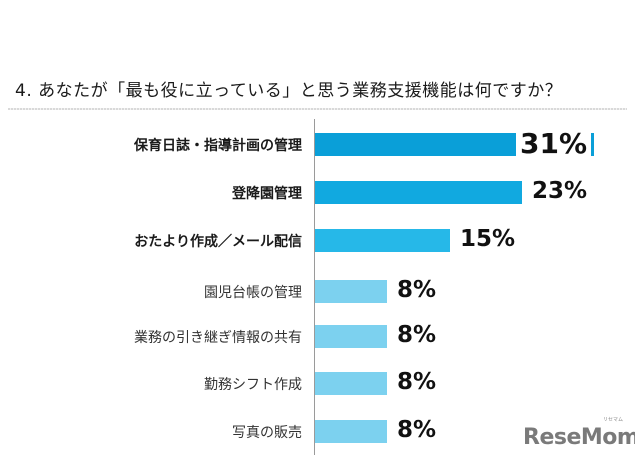 The image size is (635, 465). Describe the element at coordinates (218, 146) in the screenshot. I see `category-label: 保育日誌・指導計画の管理` at that location.